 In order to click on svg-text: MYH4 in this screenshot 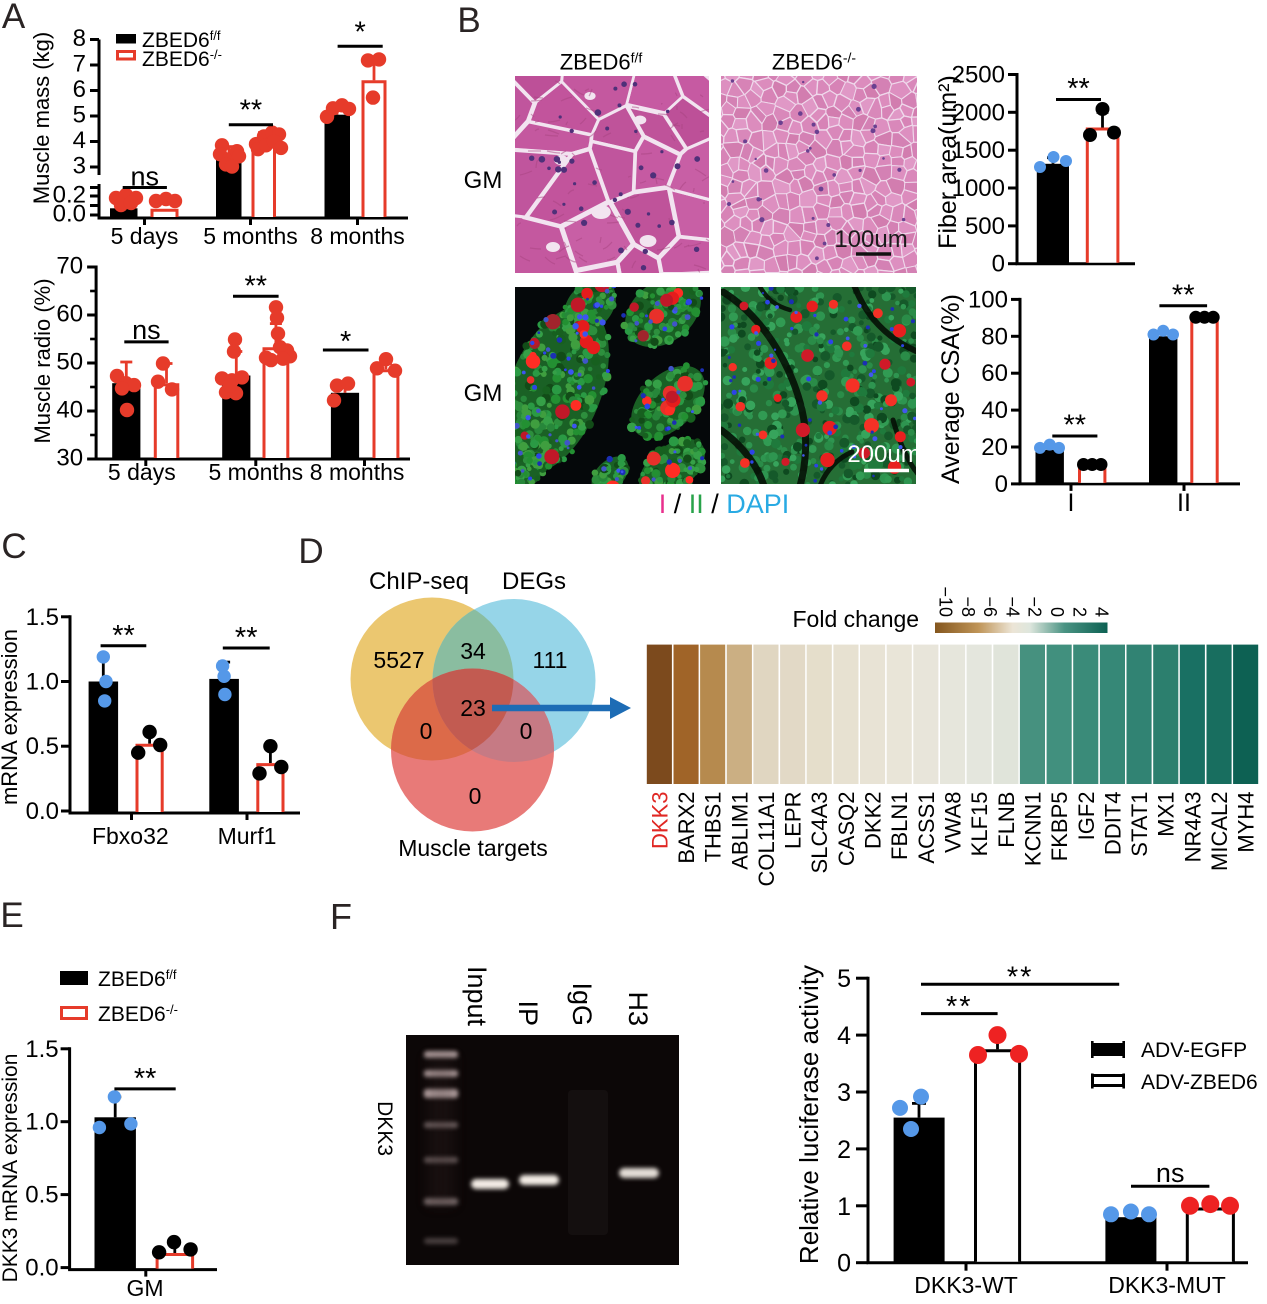, I will do `click(1246, 822)`.